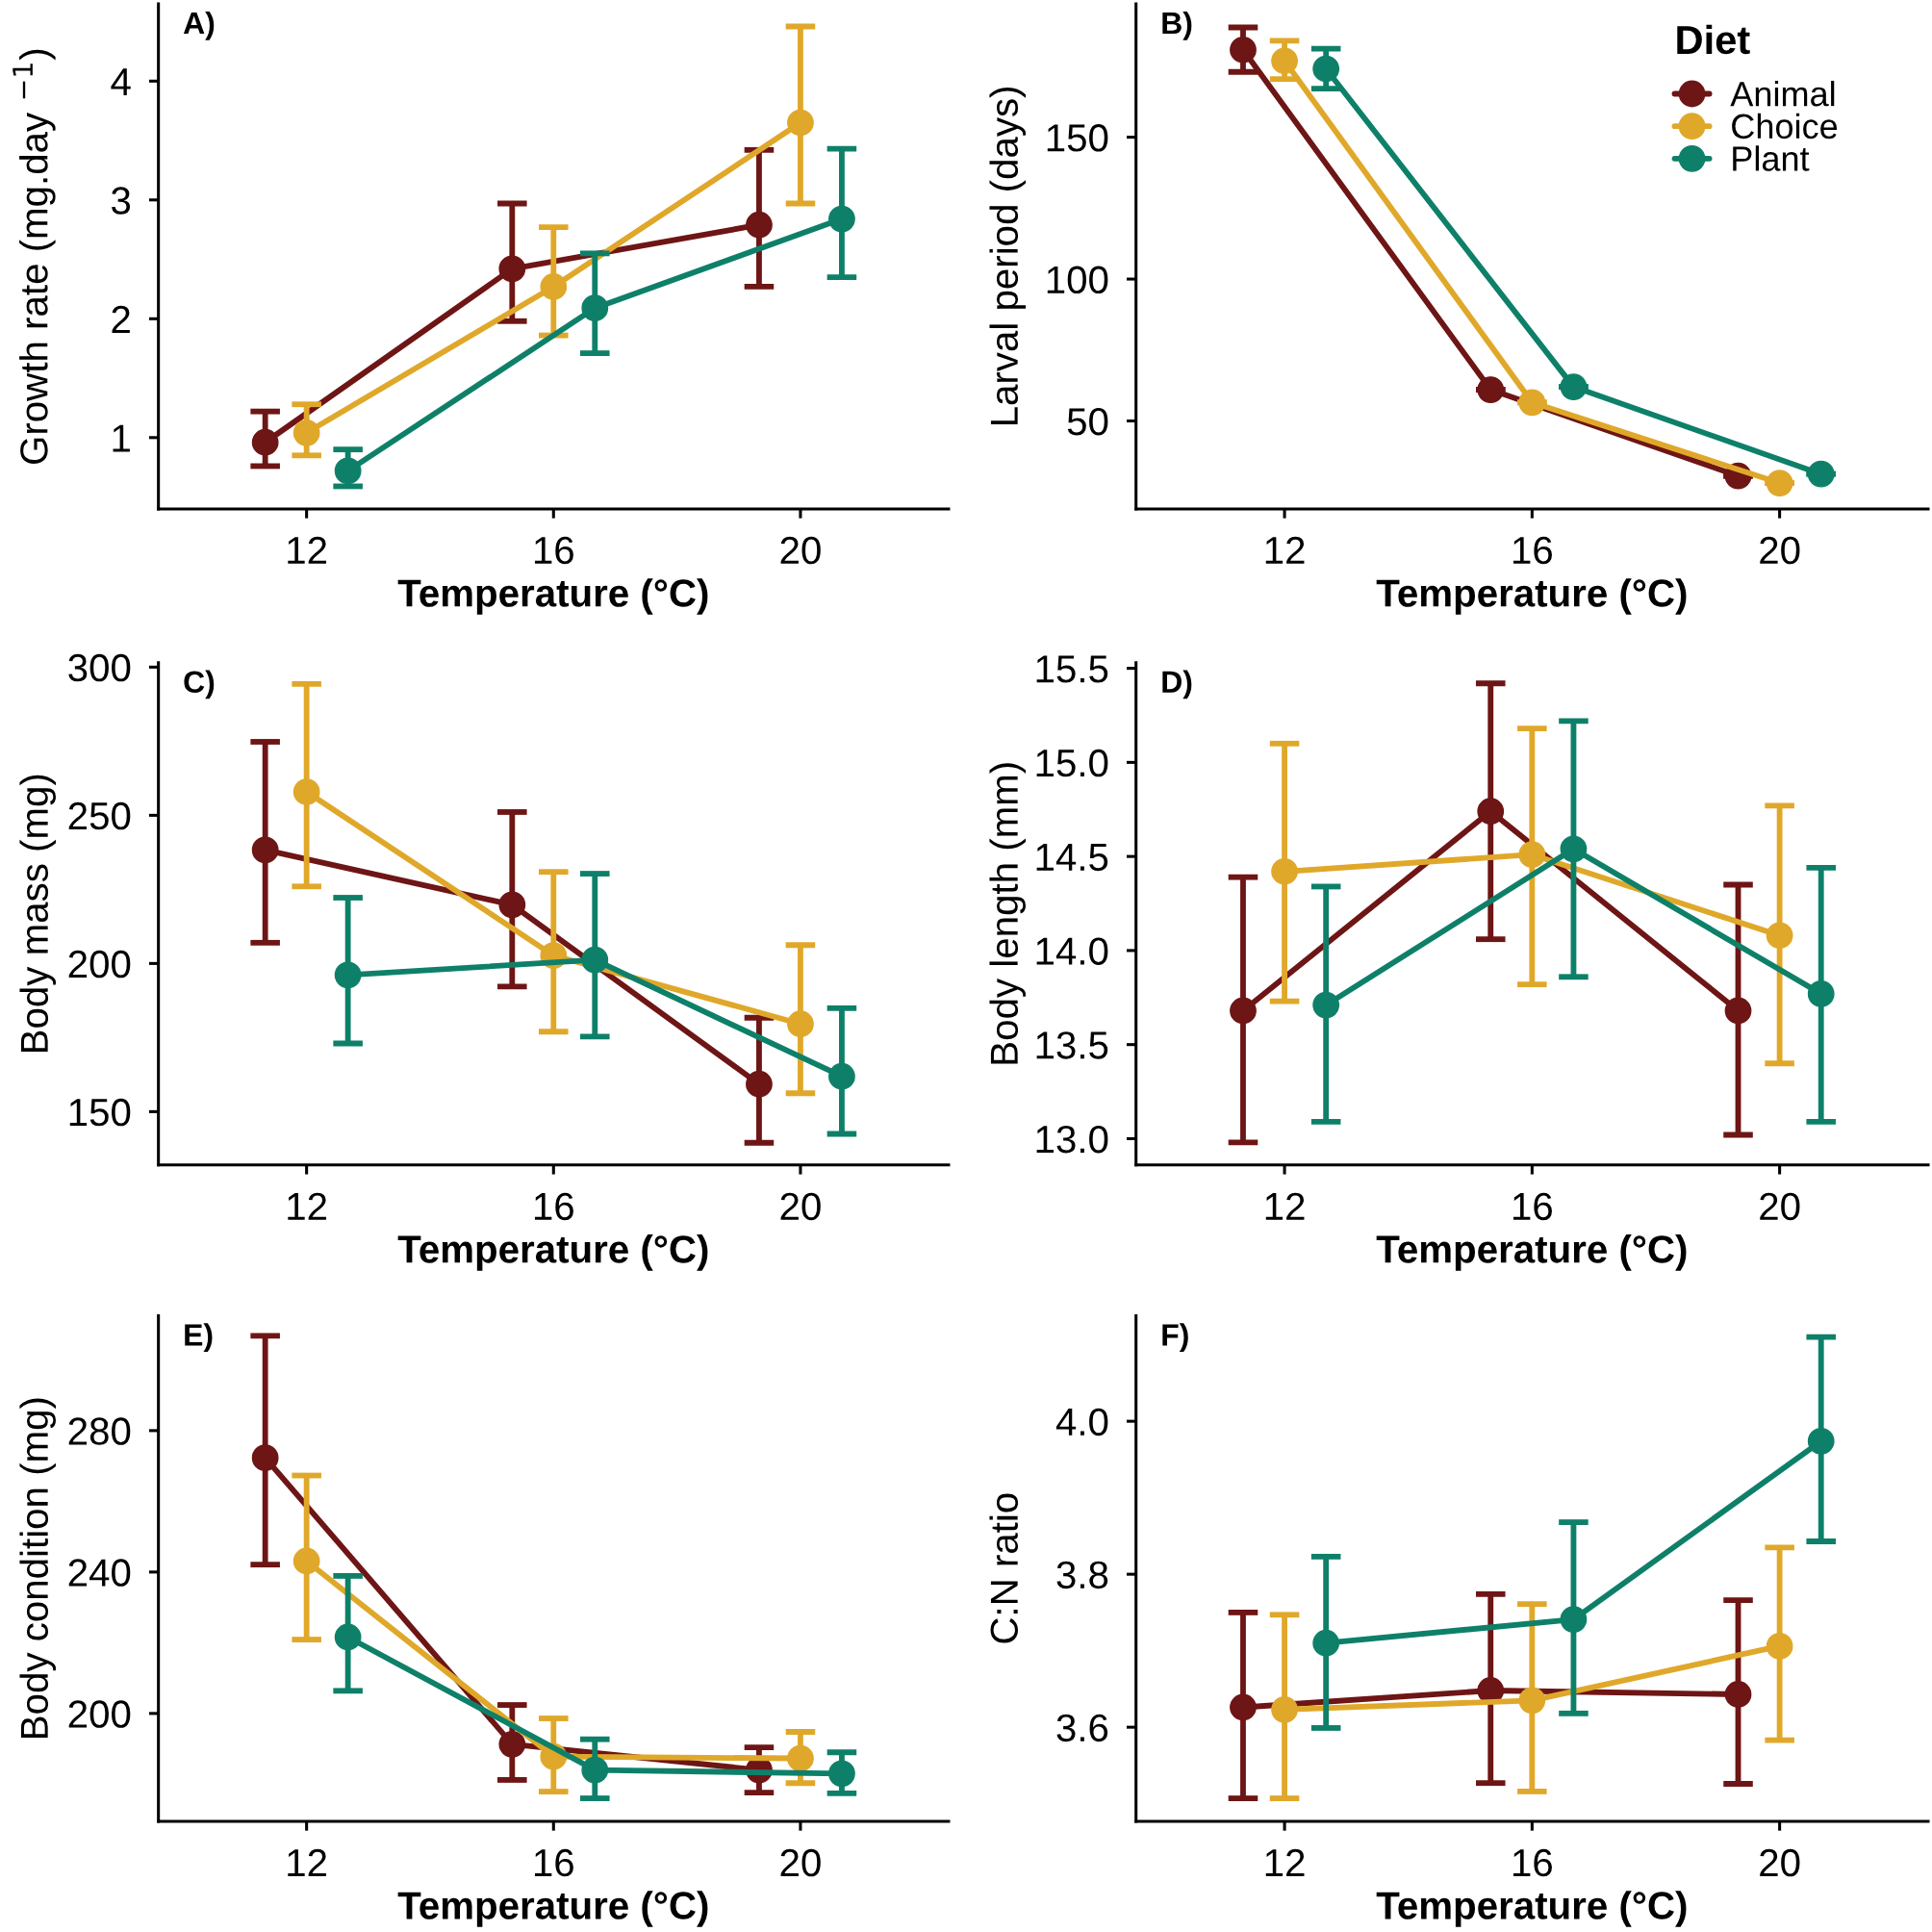  Describe the element at coordinates (1072, 951) in the screenshot. I see `y-tick-label: 14.0` at that location.